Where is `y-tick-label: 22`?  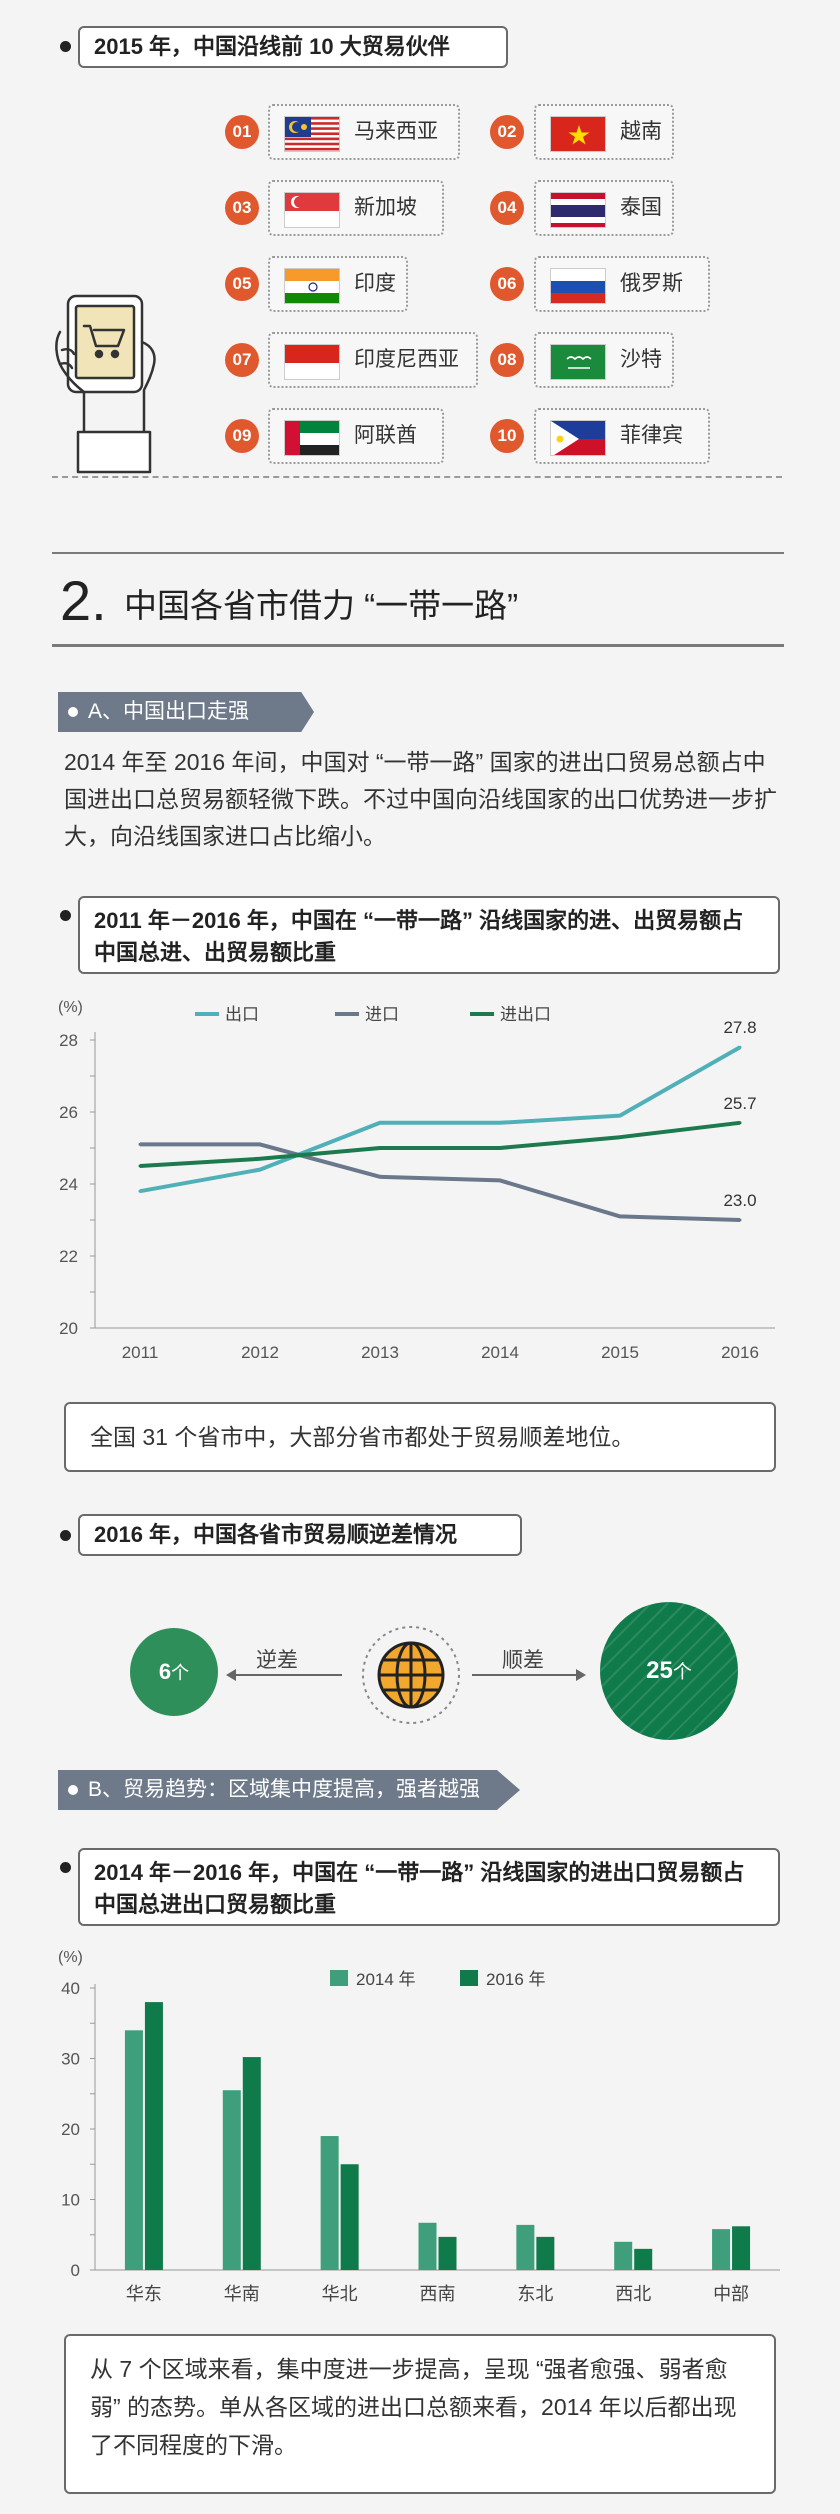
y-tick-label: 22 is located at coordinates (68, 1256).